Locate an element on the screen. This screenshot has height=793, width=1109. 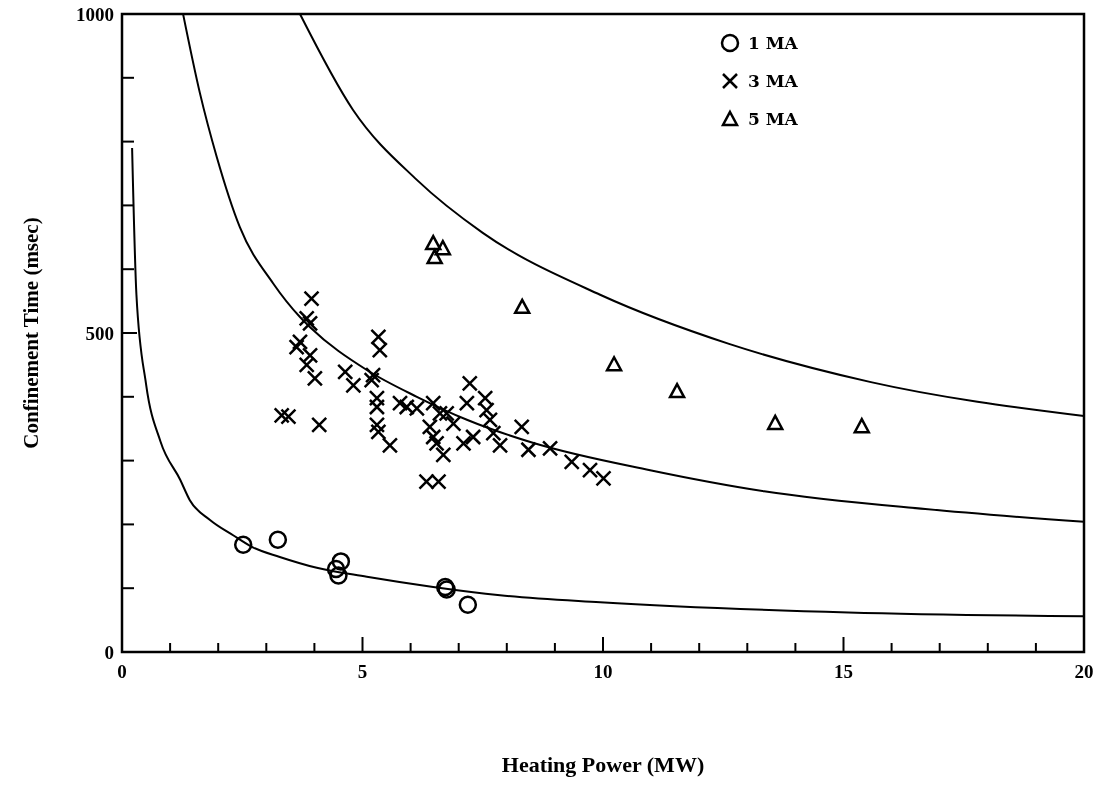
x-tick-label: 5 is located at coordinates (362, 671).